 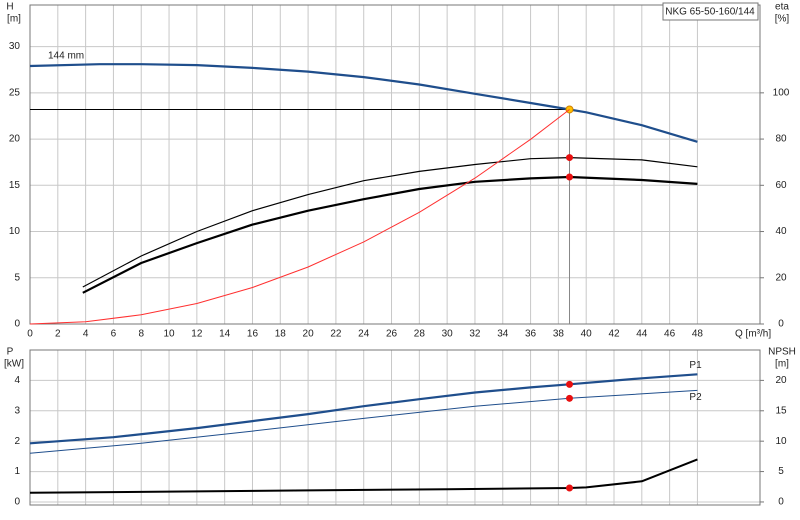 I want to click on y-tick-label: 1, so click(x=17, y=471).